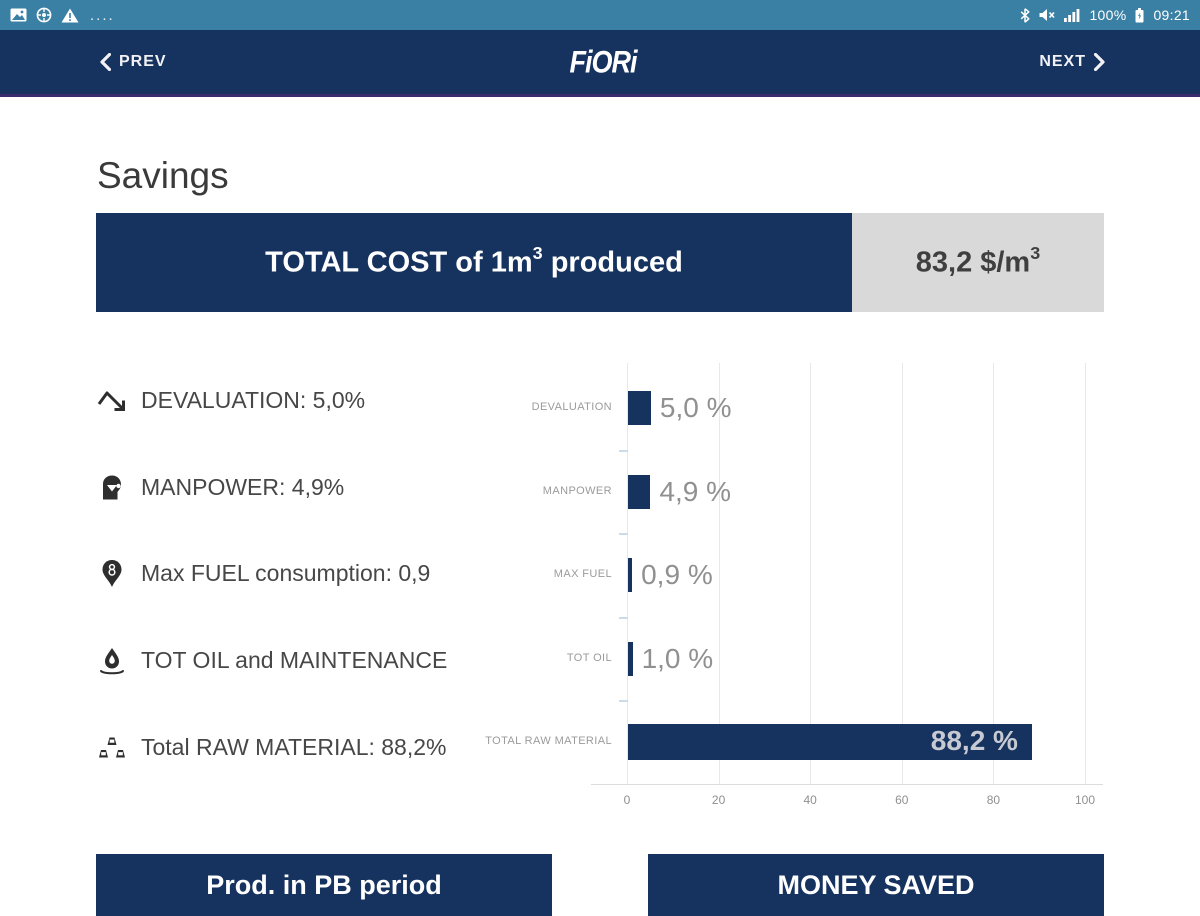 The image size is (1200, 916). What do you see at coordinates (677, 658) in the screenshot?
I see `chart-value-label: 1,0 %` at bounding box center [677, 658].